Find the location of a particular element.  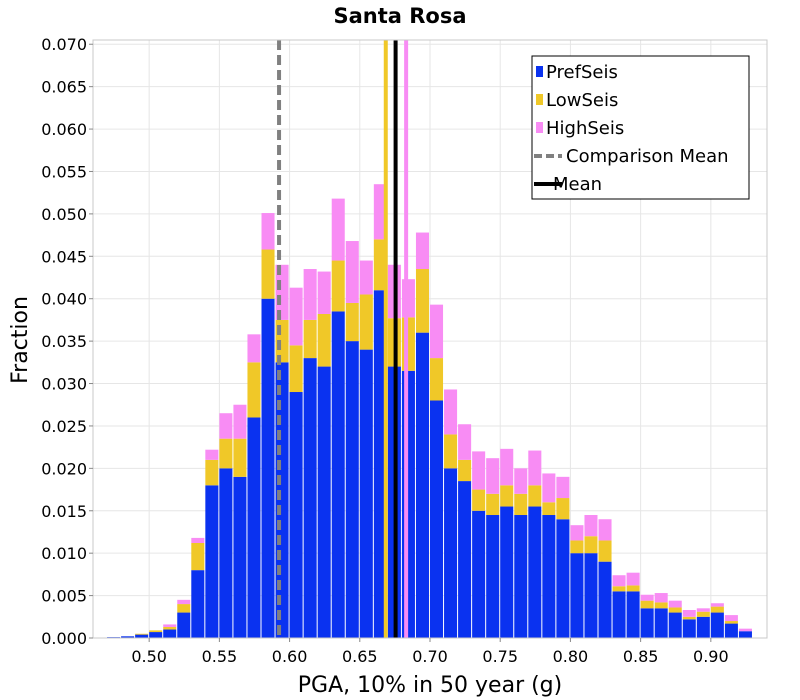

y-tick-label: 0.070 is located at coordinates (64, 44).